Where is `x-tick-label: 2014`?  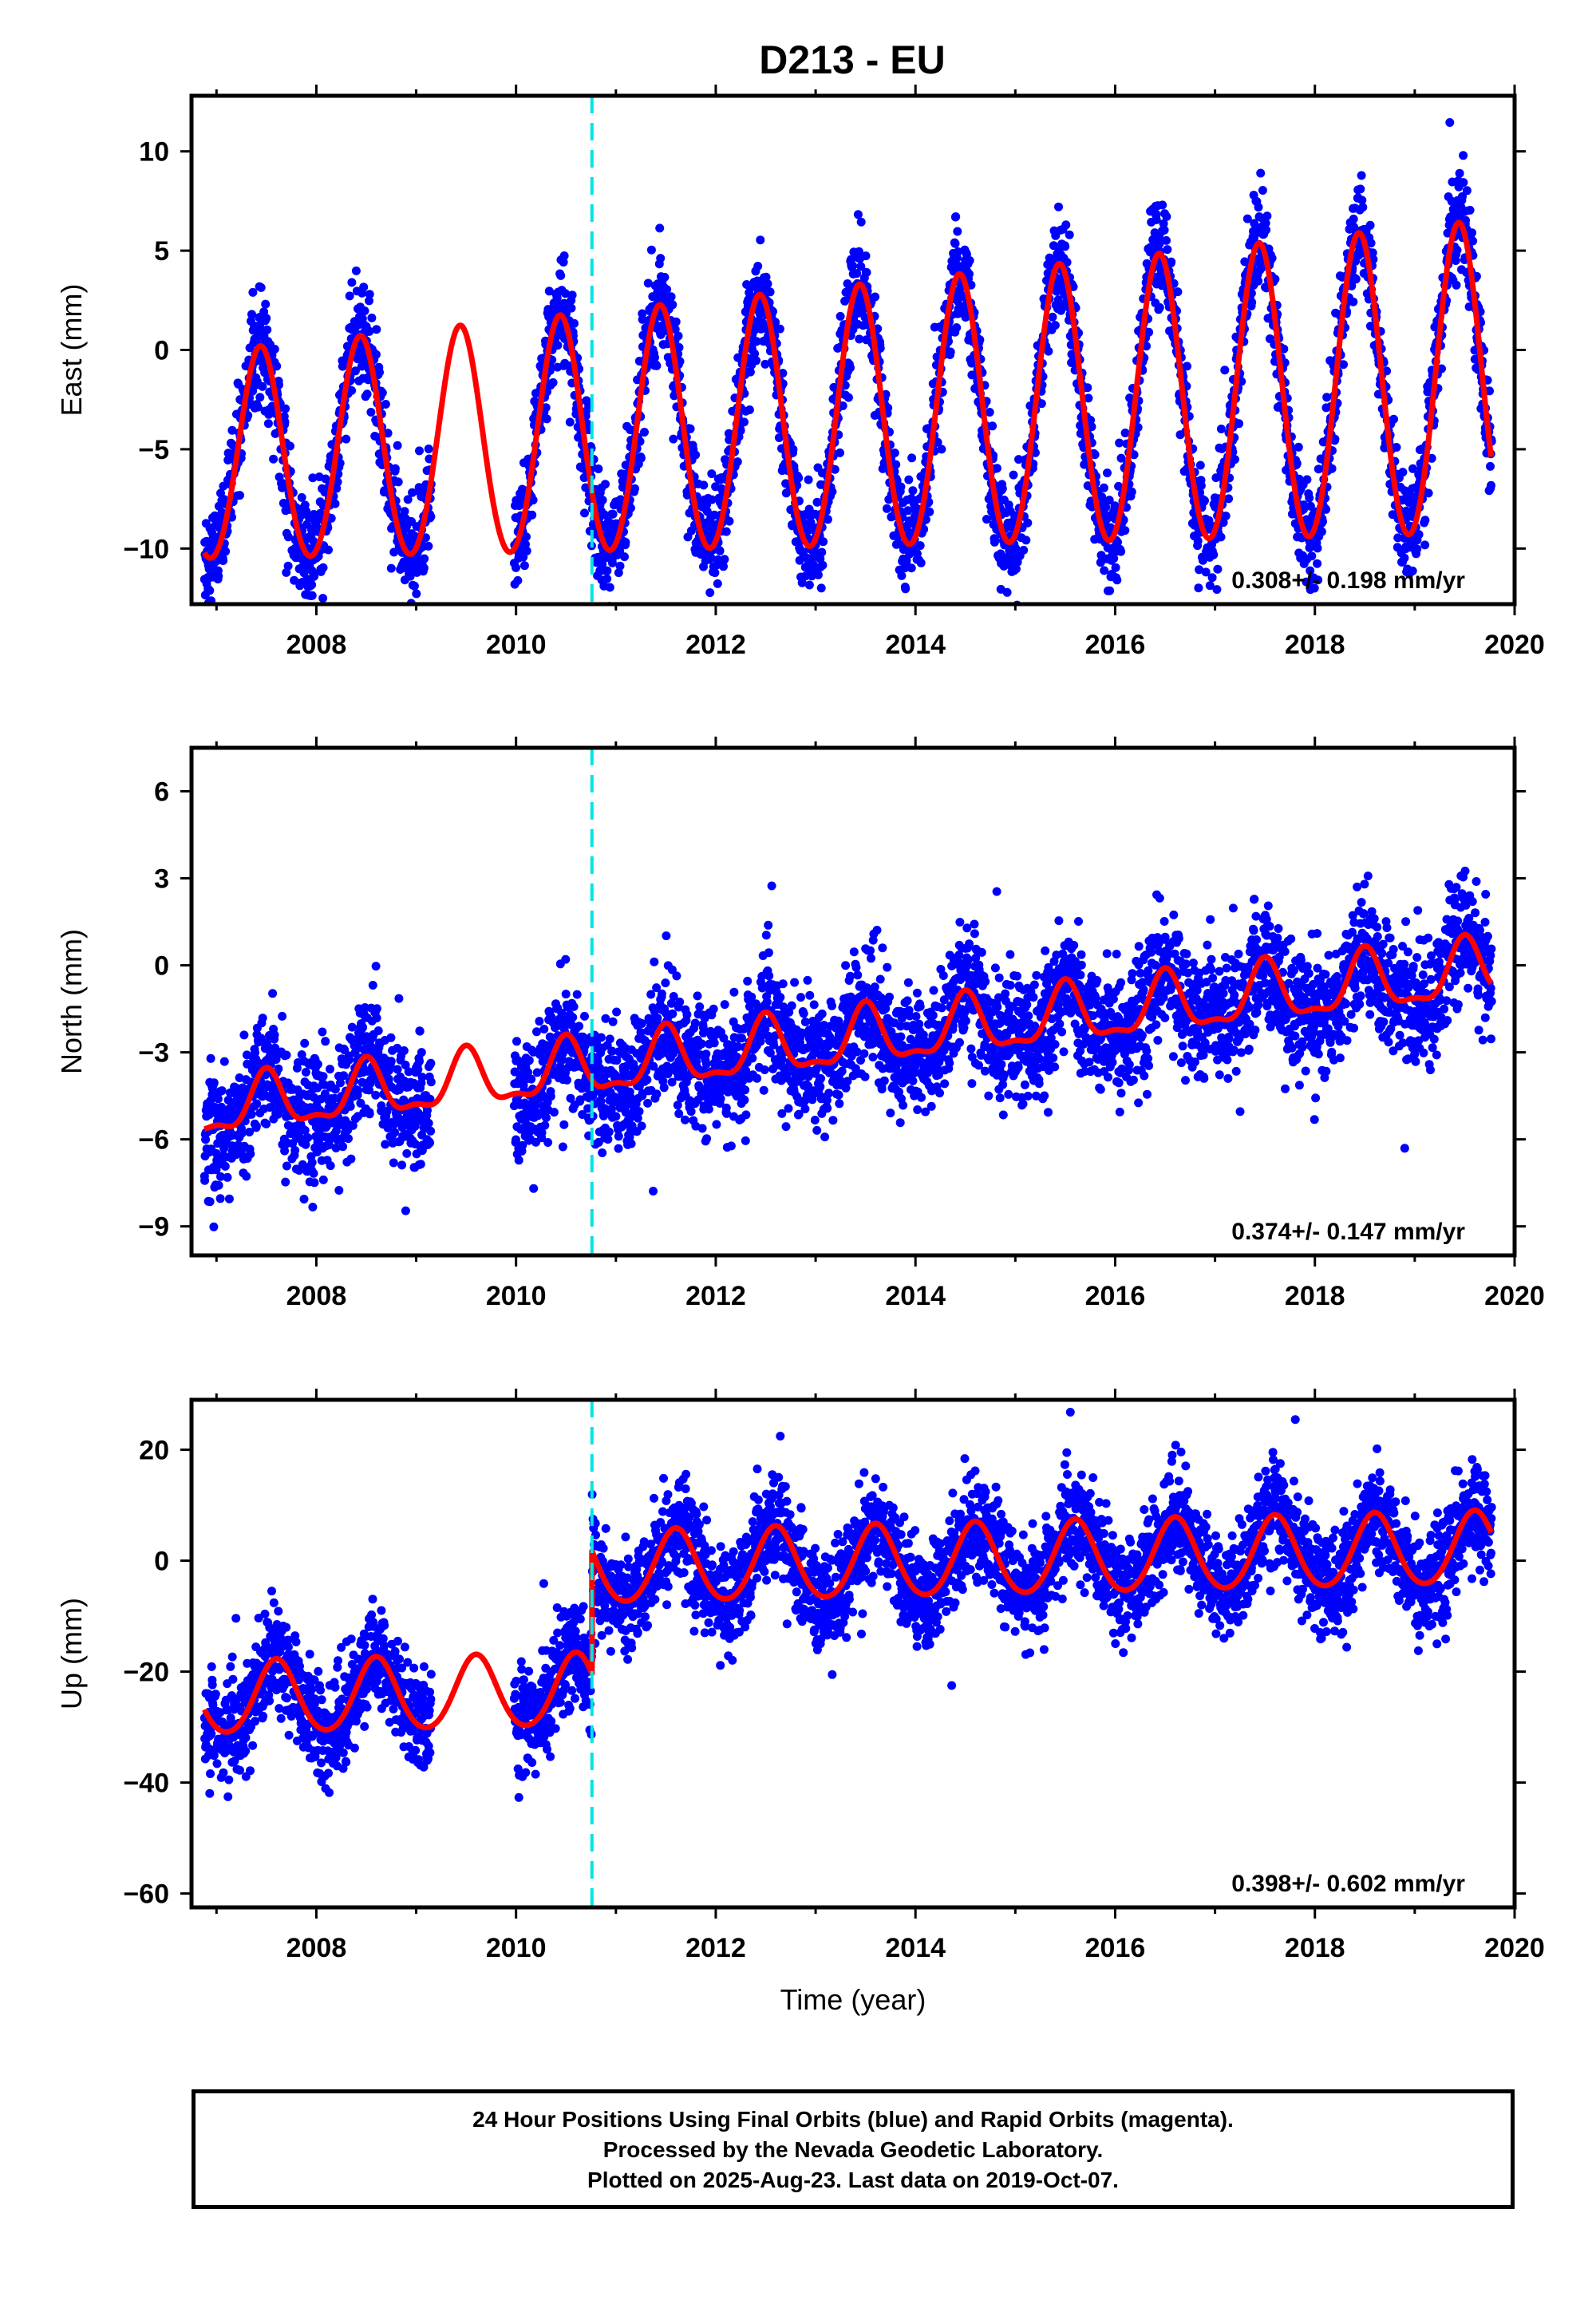 x-tick-label: 2014 is located at coordinates (915, 645).